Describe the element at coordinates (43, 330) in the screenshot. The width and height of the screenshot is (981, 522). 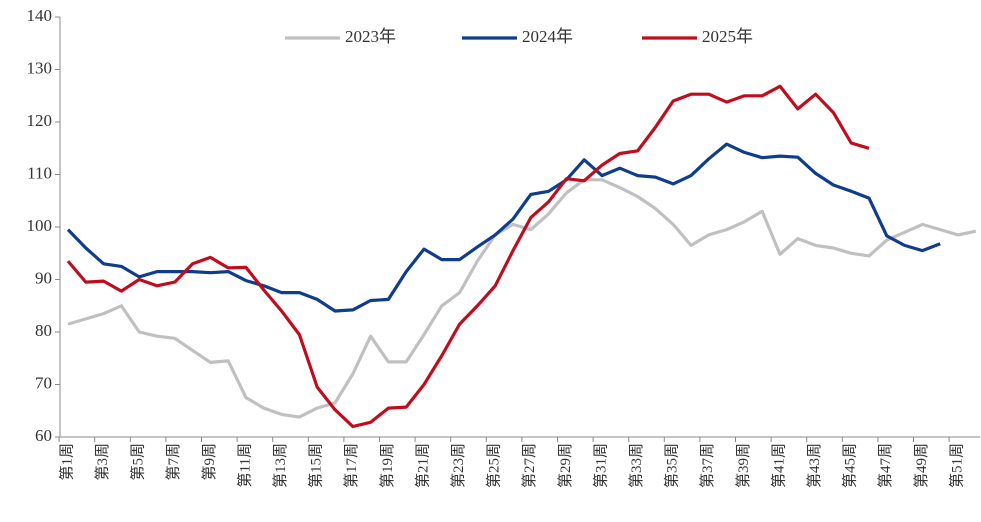
I see `y-tick-label: 80` at that location.